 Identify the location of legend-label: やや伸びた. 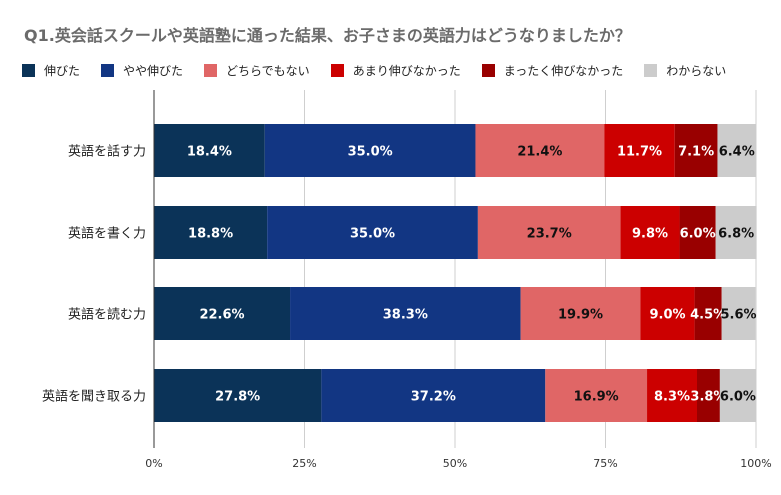
(153, 70).